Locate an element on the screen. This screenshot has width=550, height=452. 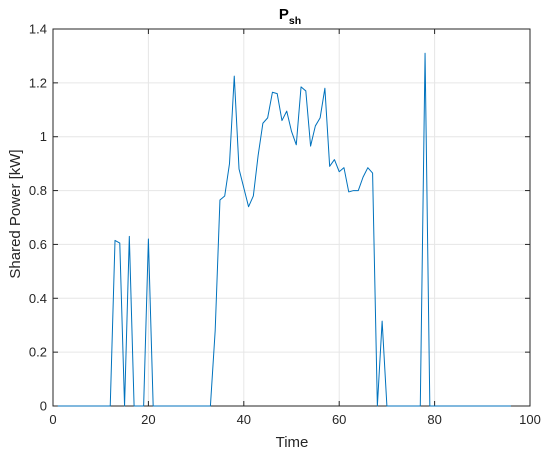
x-axis-label: Time is located at coordinates (292, 442).